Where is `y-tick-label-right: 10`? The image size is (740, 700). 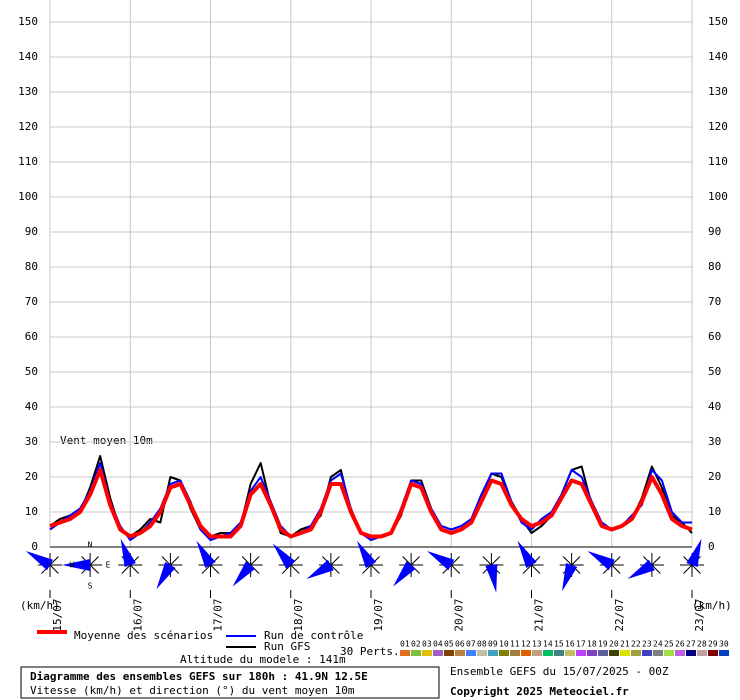 y-tick-label-right: 10 is located at coordinates (714, 511).